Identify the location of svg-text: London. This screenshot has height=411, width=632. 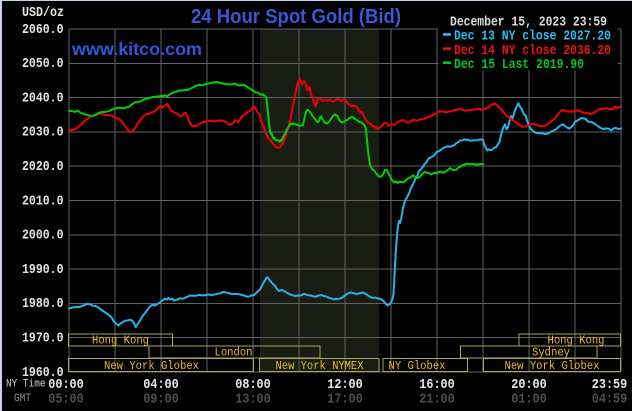
(234, 353).